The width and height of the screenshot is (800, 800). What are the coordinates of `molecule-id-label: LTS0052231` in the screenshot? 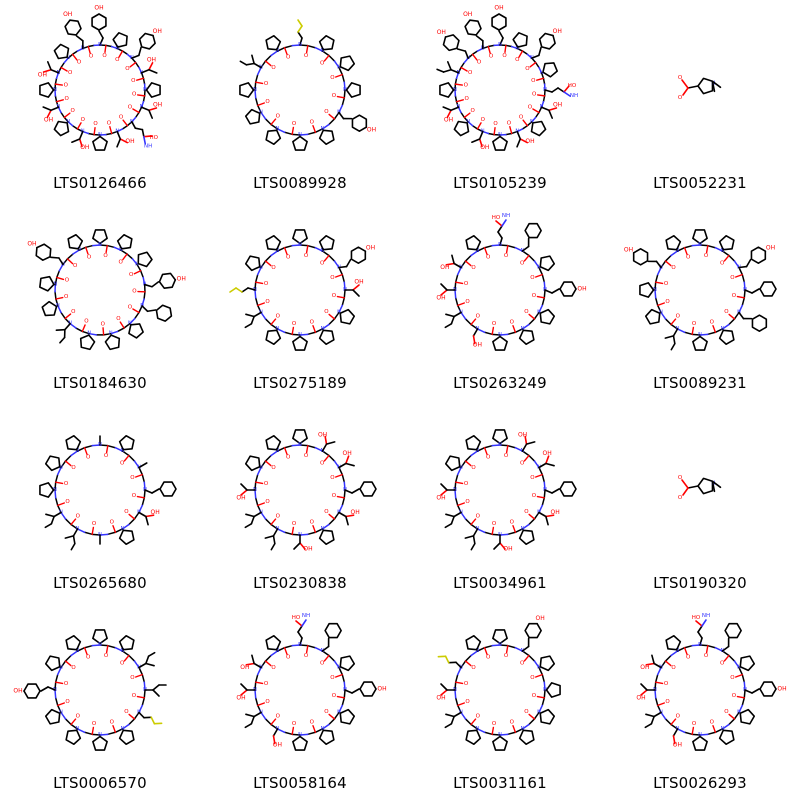 It's located at (700, 183).